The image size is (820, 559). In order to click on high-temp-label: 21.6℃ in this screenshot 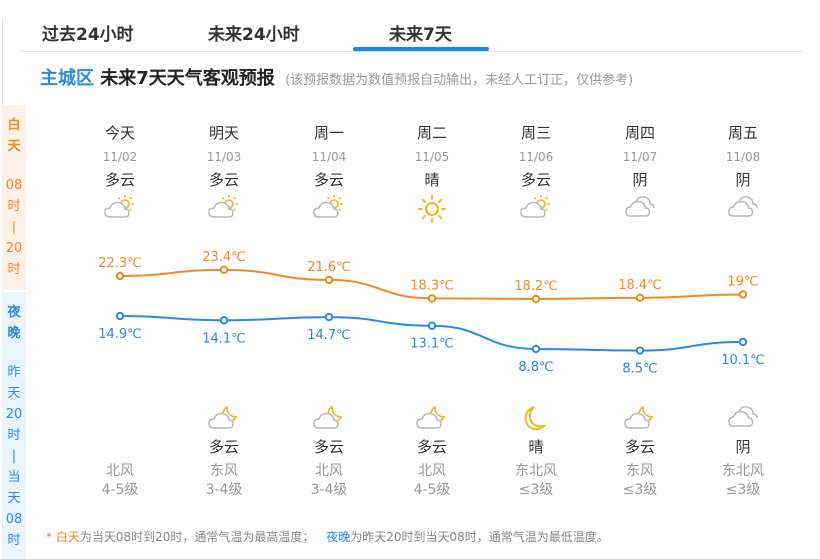, I will do `click(329, 267)`.